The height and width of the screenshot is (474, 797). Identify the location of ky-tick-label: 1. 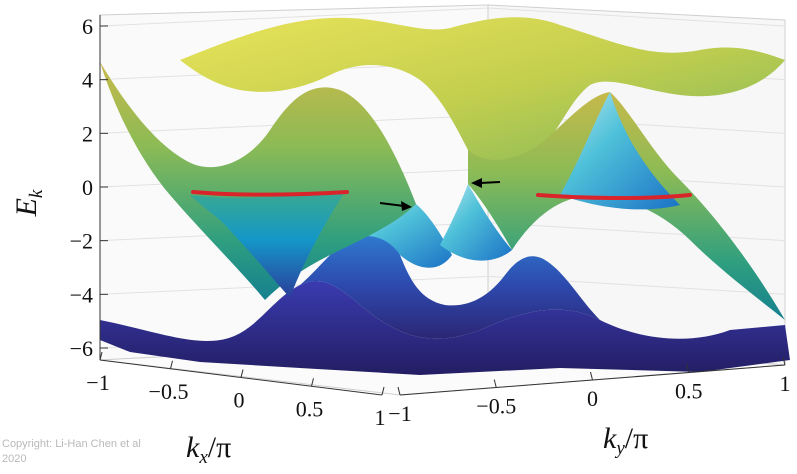
(785, 383).